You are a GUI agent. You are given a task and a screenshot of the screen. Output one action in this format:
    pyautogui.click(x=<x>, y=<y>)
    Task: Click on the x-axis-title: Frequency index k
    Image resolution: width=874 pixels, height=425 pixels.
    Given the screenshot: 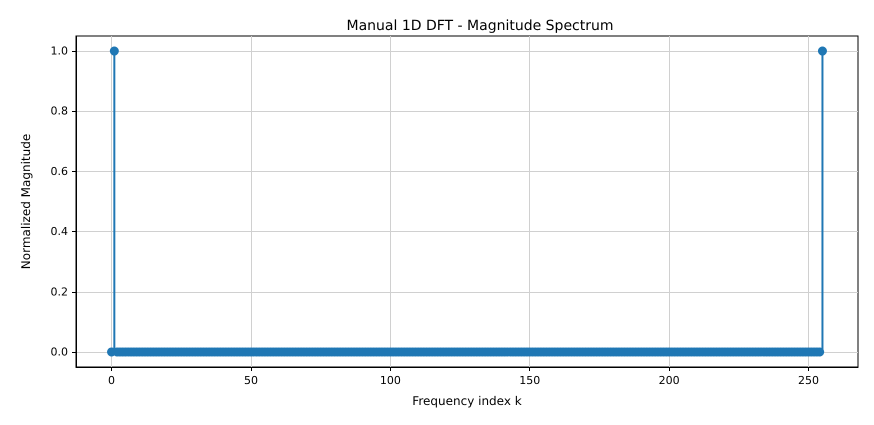 What is the action you would take?
    pyautogui.click(x=467, y=401)
    